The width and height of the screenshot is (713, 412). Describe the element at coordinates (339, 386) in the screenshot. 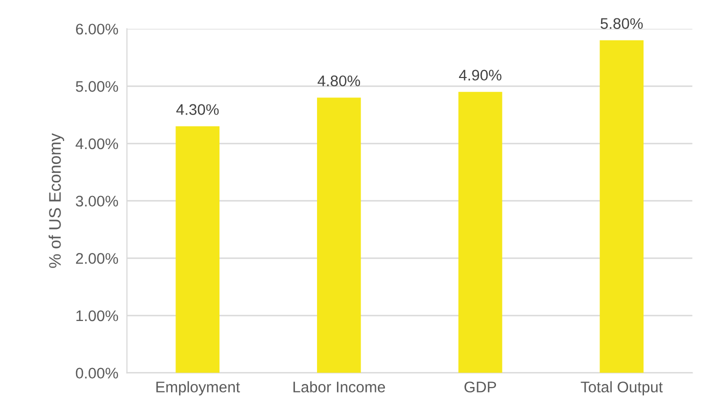

I see `x-tick-label: Labor Income` at that location.